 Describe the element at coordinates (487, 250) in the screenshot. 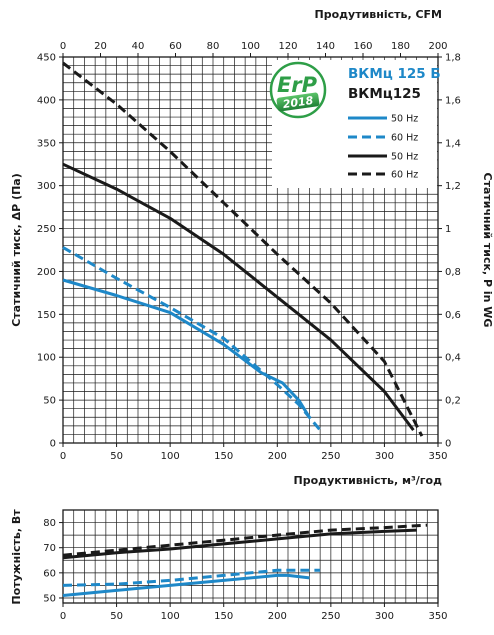

I see `y2-axis-title: Статичний тиск, P in WG` at that location.